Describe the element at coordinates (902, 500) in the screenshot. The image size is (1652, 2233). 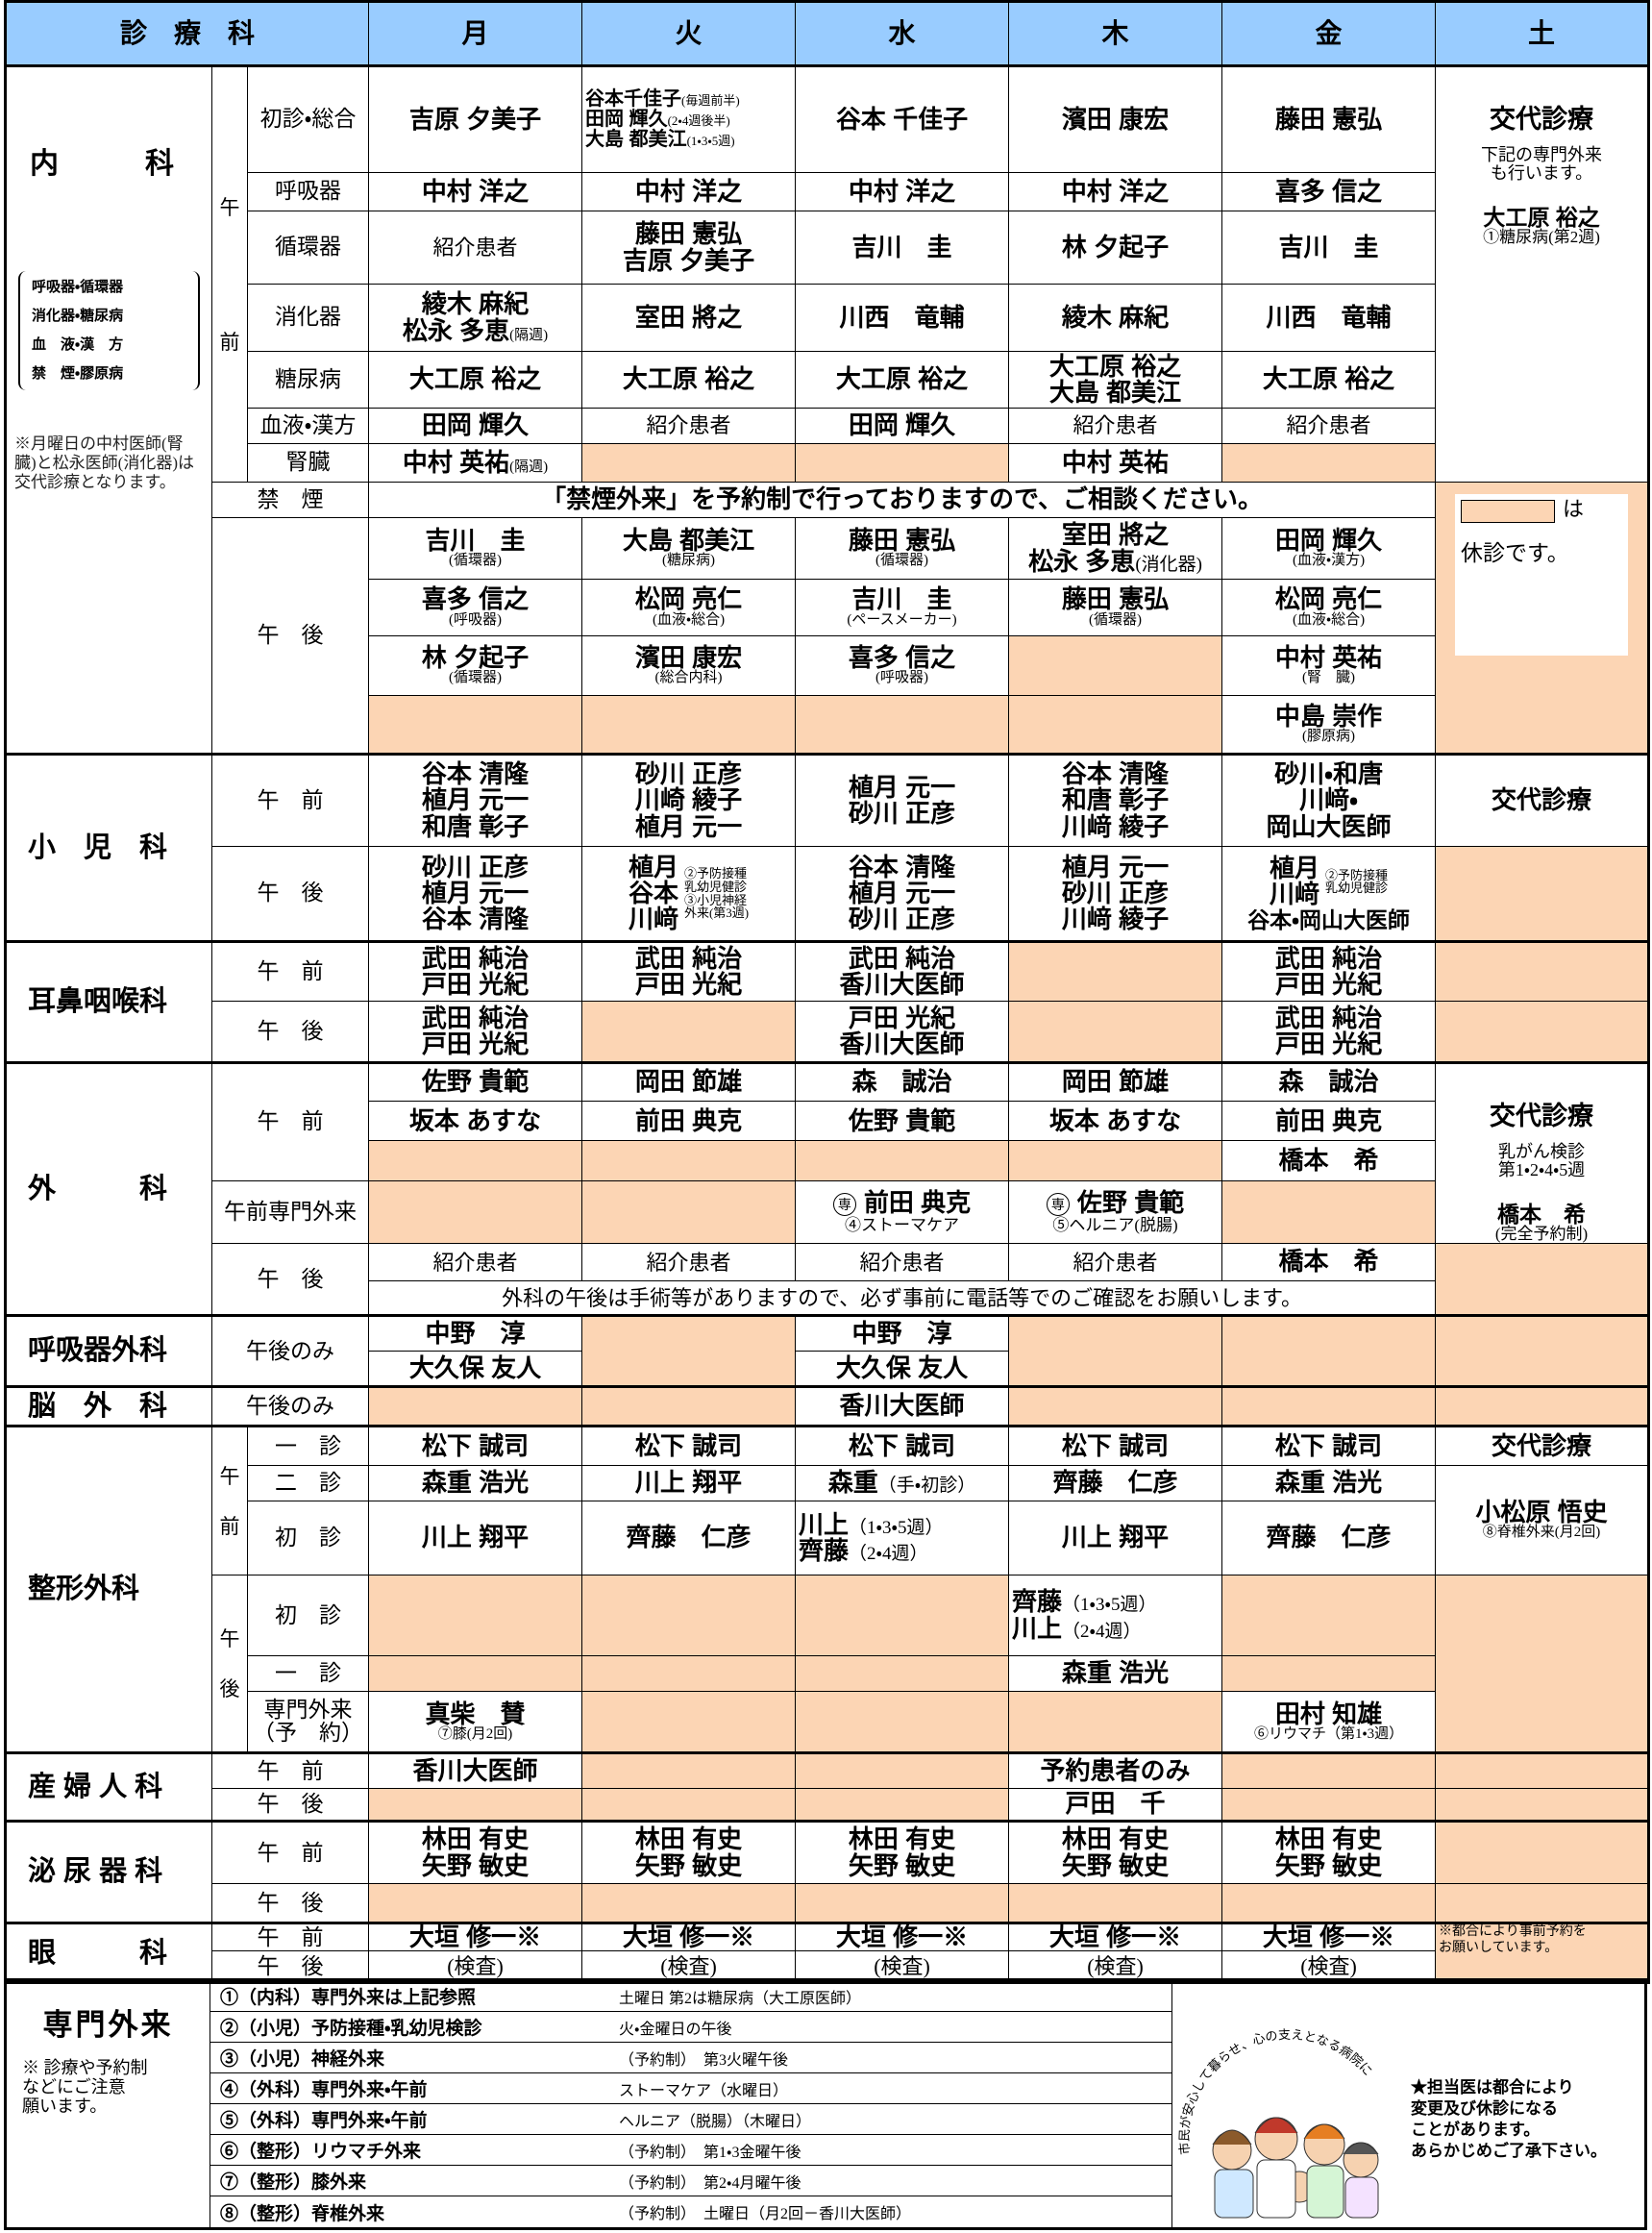
I see `cell: 「禁煙外来」を予約制で行っておりますので、ご相談ください。` at that location.